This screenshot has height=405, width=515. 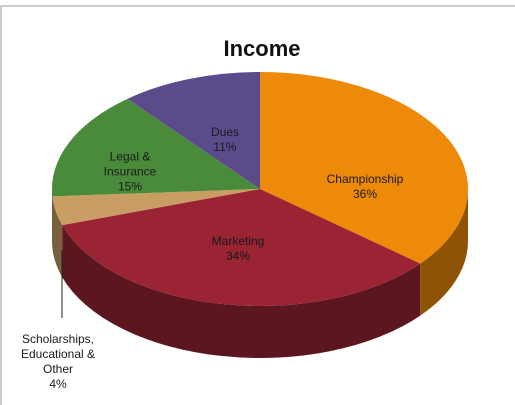 What do you see at coordinates (58, 384) in the screenshot?
I see `label-value: 4%` at bounding box center [58, 384].